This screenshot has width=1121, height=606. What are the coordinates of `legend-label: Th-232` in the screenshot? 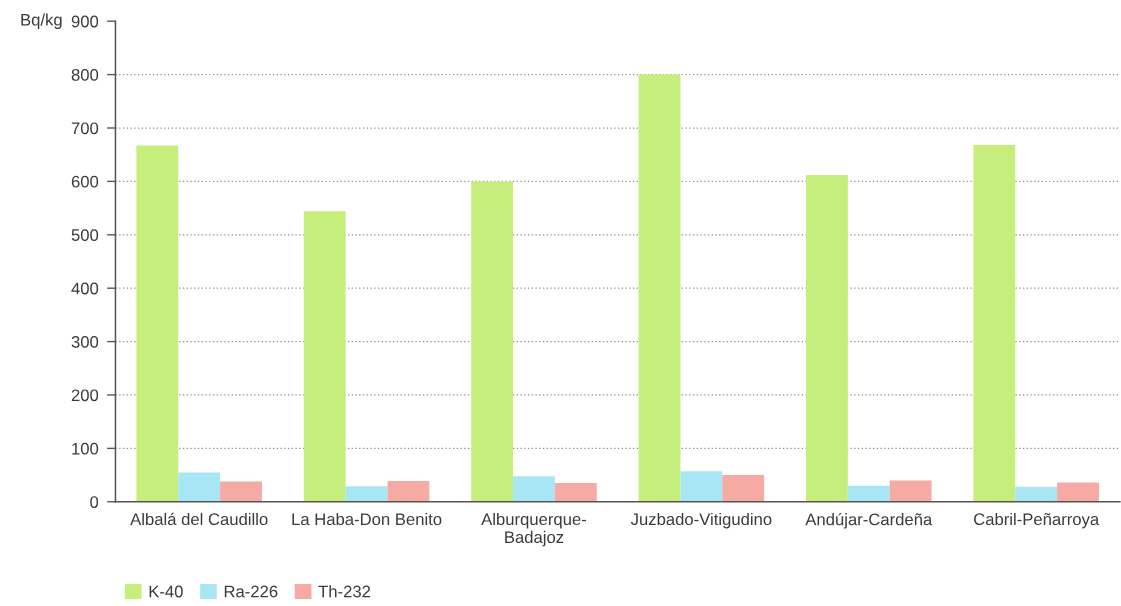 It's located at (344, 591).